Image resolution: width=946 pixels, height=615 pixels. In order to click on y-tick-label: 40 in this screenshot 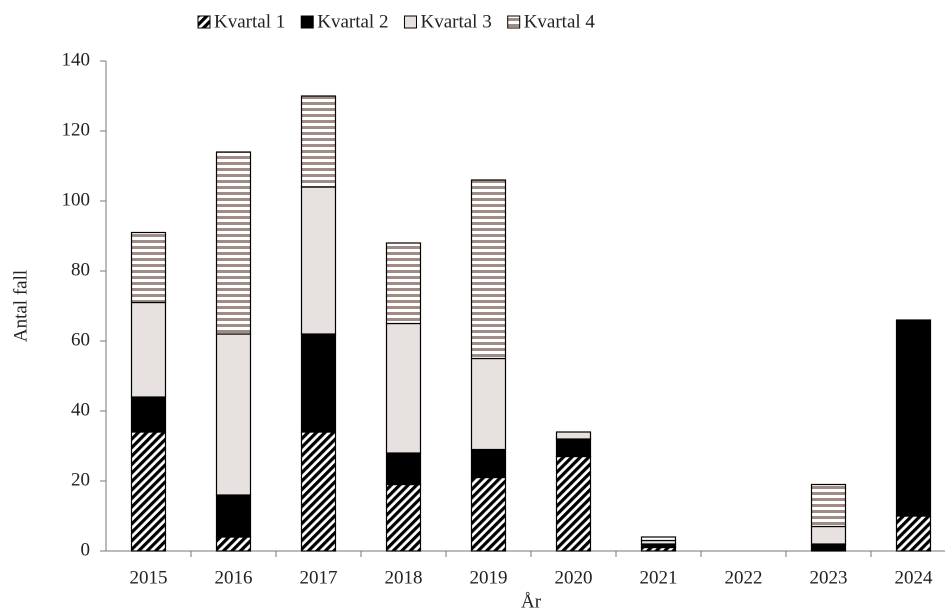, I will do `click(80, 409)`.